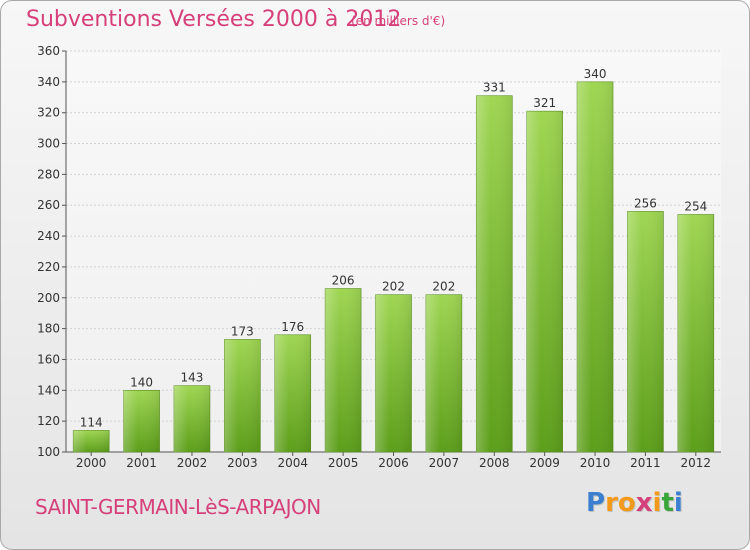 Image resolution: width=750 pixels, height=550 pixels. I want to click on proxiti-logo: Proxiti, so click(634, 503).